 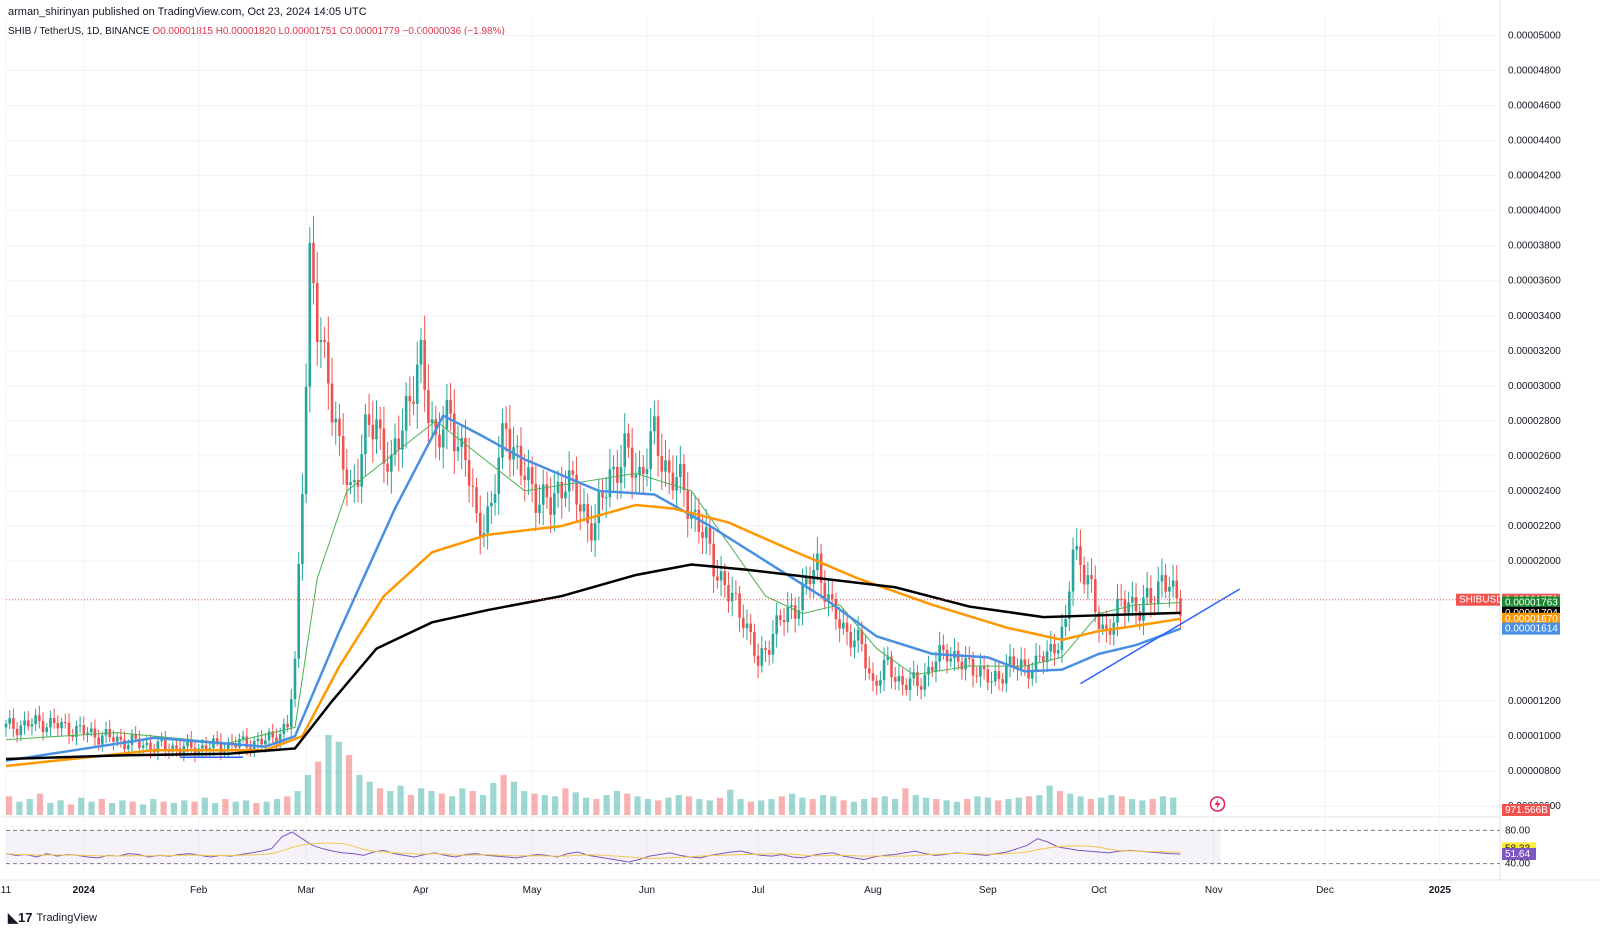 I want to click on lightning-icon, so click(x=1217, y=804).